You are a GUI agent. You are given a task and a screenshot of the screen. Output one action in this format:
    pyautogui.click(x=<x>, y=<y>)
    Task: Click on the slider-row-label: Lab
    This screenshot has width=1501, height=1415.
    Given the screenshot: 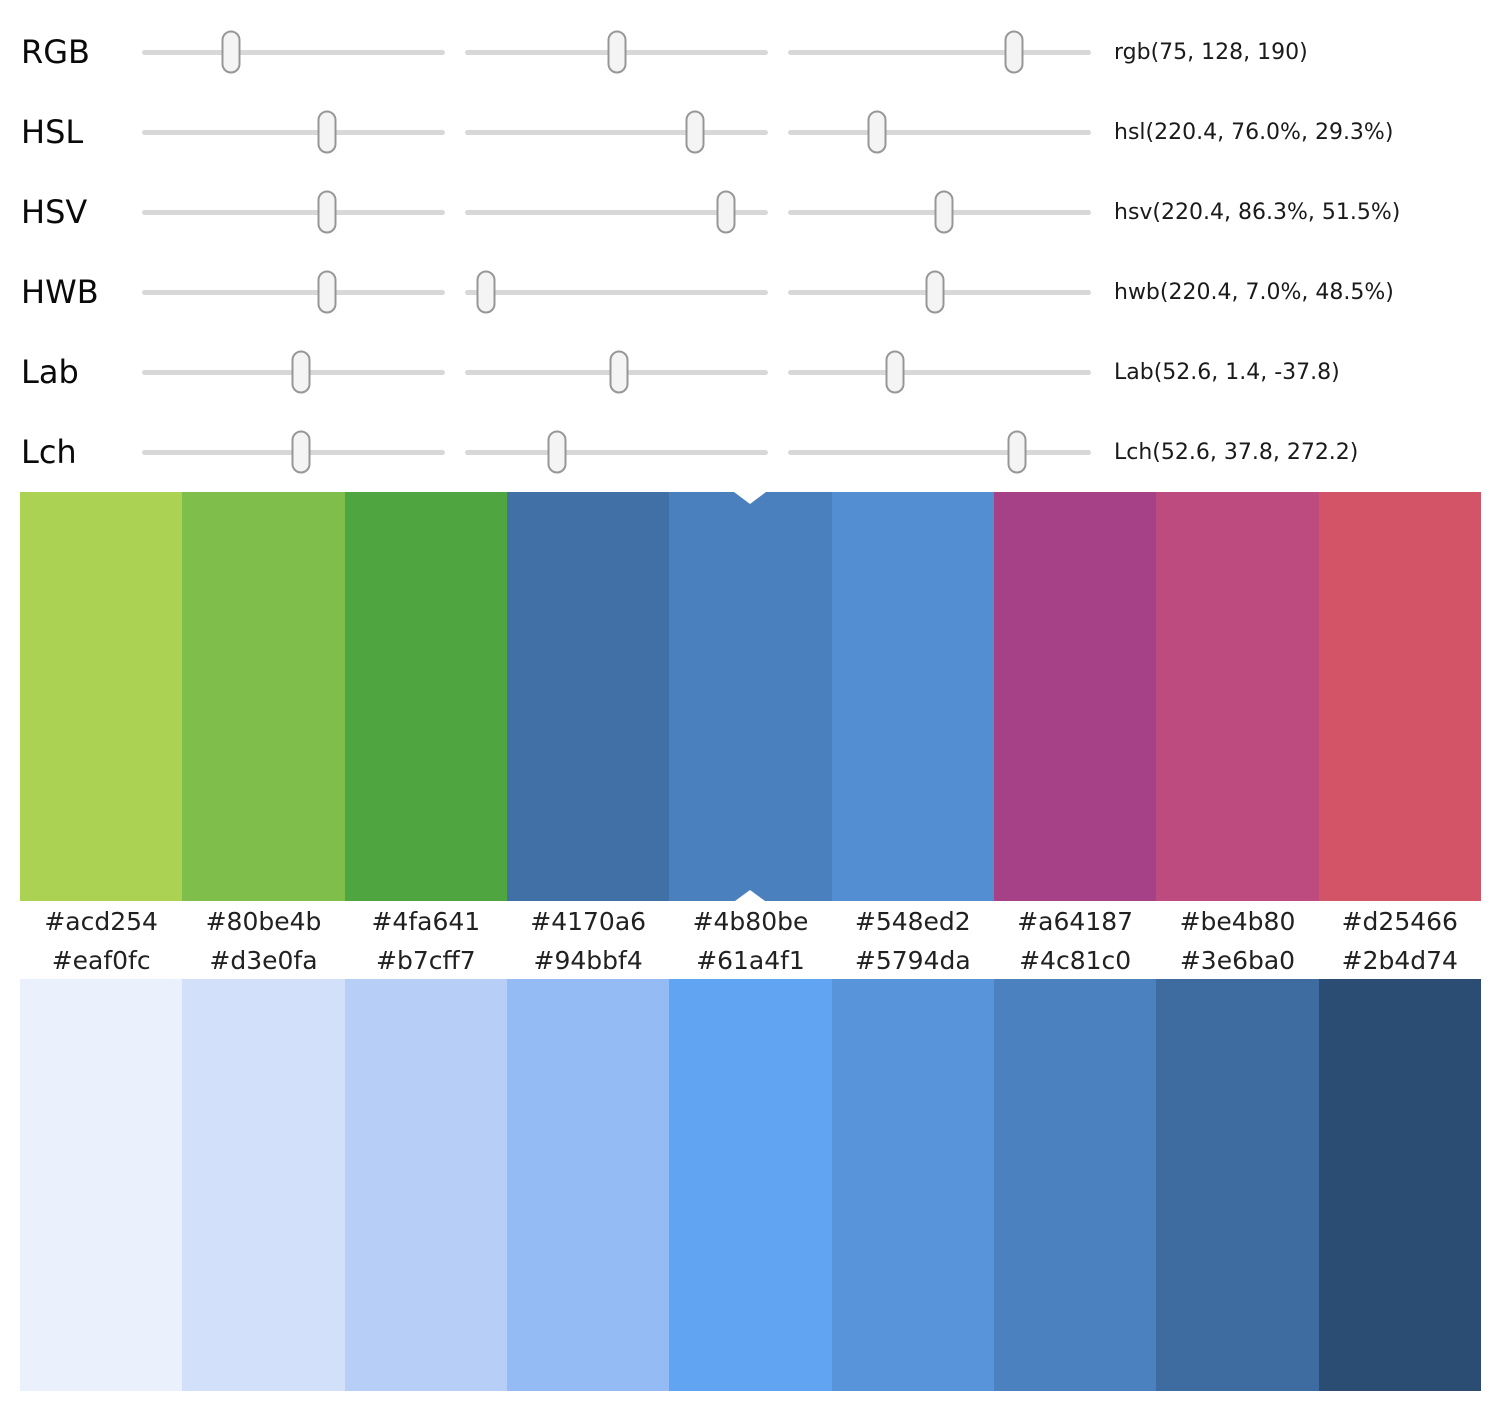 What is the action you would take?
    pyautogui.click(x=50, y=372)
    